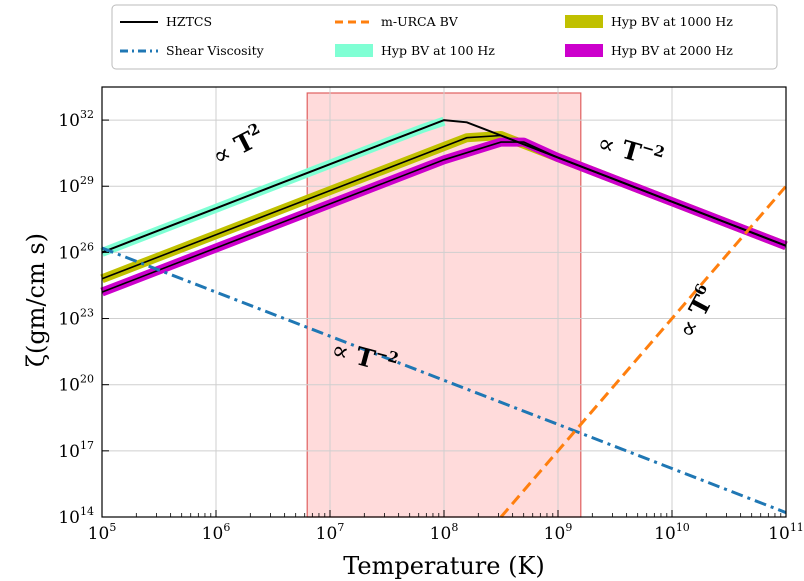 The width and height of the screenshot is (804, 581). Describe the element at coordinates (215, 50) in the screenshot. I see `legend-label: Shear Viscosity` at that location.